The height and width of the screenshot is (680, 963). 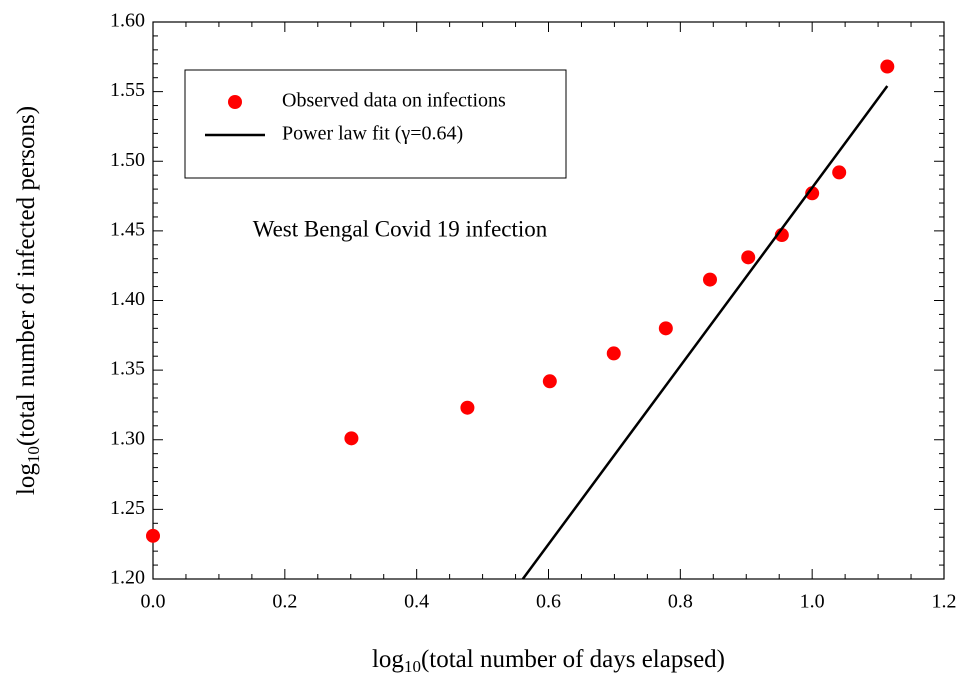 What do you see at coordinates (944, 602) in the screenshot?
I see `x-tick-label: 1.2` at bounding box center [944, 602].